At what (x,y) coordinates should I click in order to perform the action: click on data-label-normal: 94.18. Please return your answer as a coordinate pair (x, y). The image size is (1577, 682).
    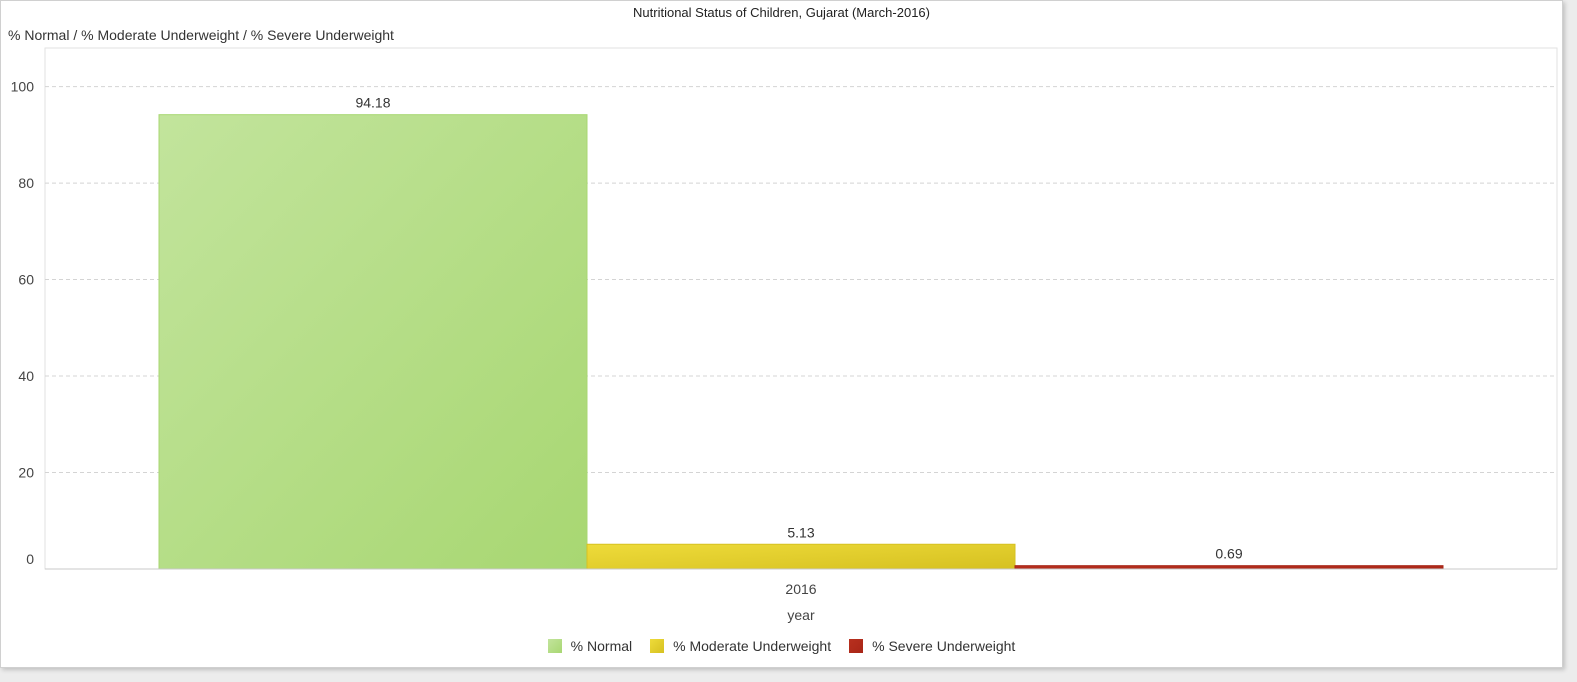
    Looking at the image, I should click on (372, 103).